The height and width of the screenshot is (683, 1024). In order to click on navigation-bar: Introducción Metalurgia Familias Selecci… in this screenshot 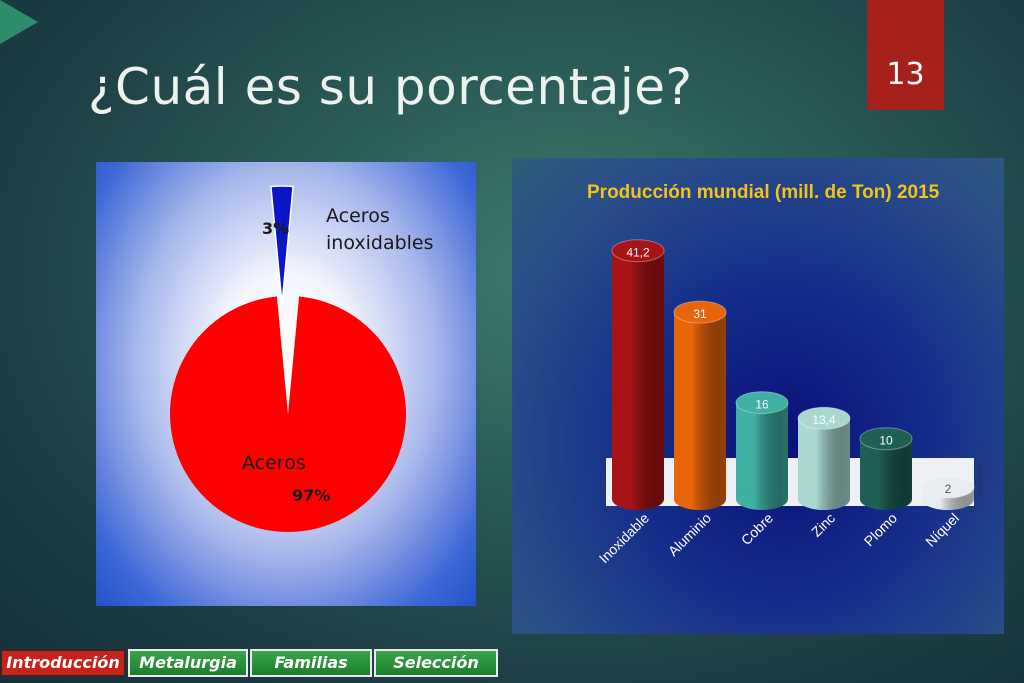, I will do `click(250, 665)`.